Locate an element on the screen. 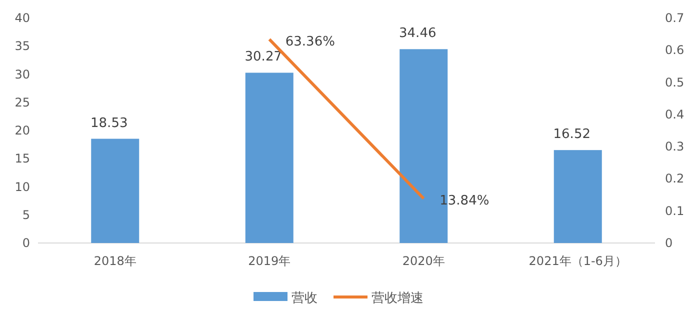 This screenshot has height=322, width=694. y2-tick-label: 0.1 is located at coordinates (674, 211).